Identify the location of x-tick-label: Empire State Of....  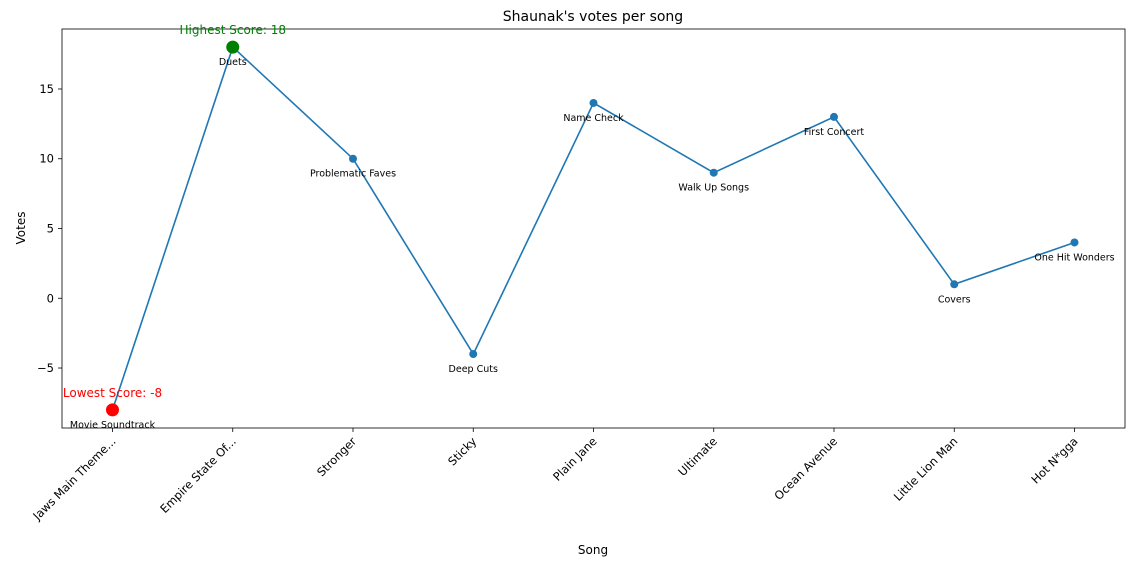
(198, 475).